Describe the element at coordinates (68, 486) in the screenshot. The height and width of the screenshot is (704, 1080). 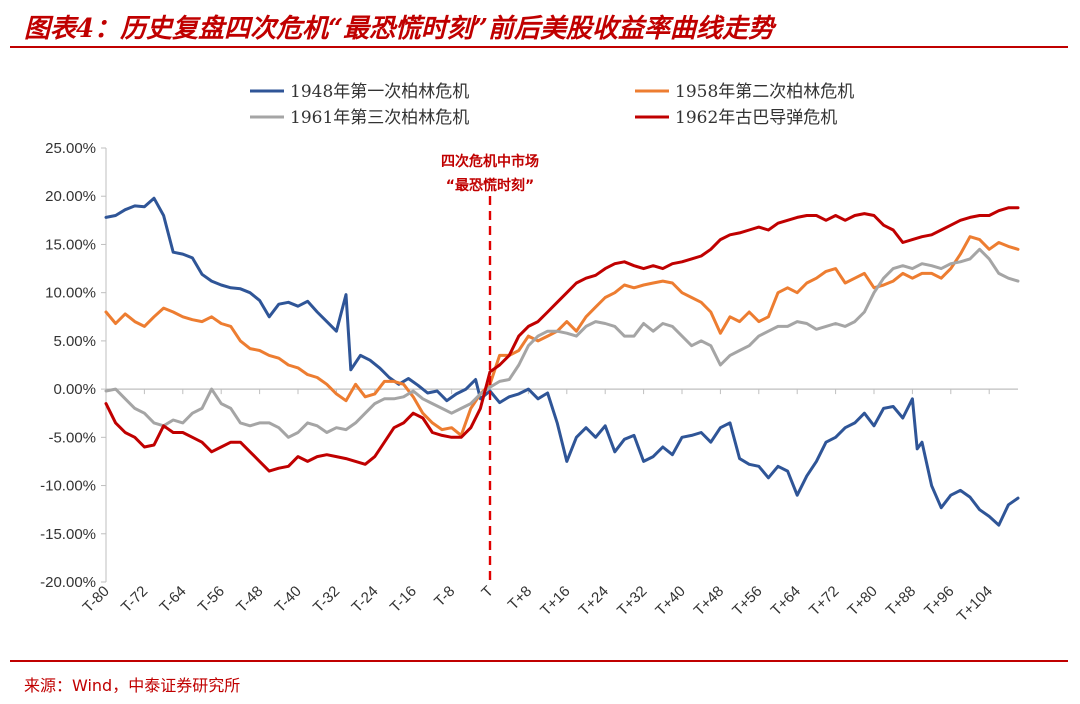
I see `y-tick-label: -10.00%` at that location.